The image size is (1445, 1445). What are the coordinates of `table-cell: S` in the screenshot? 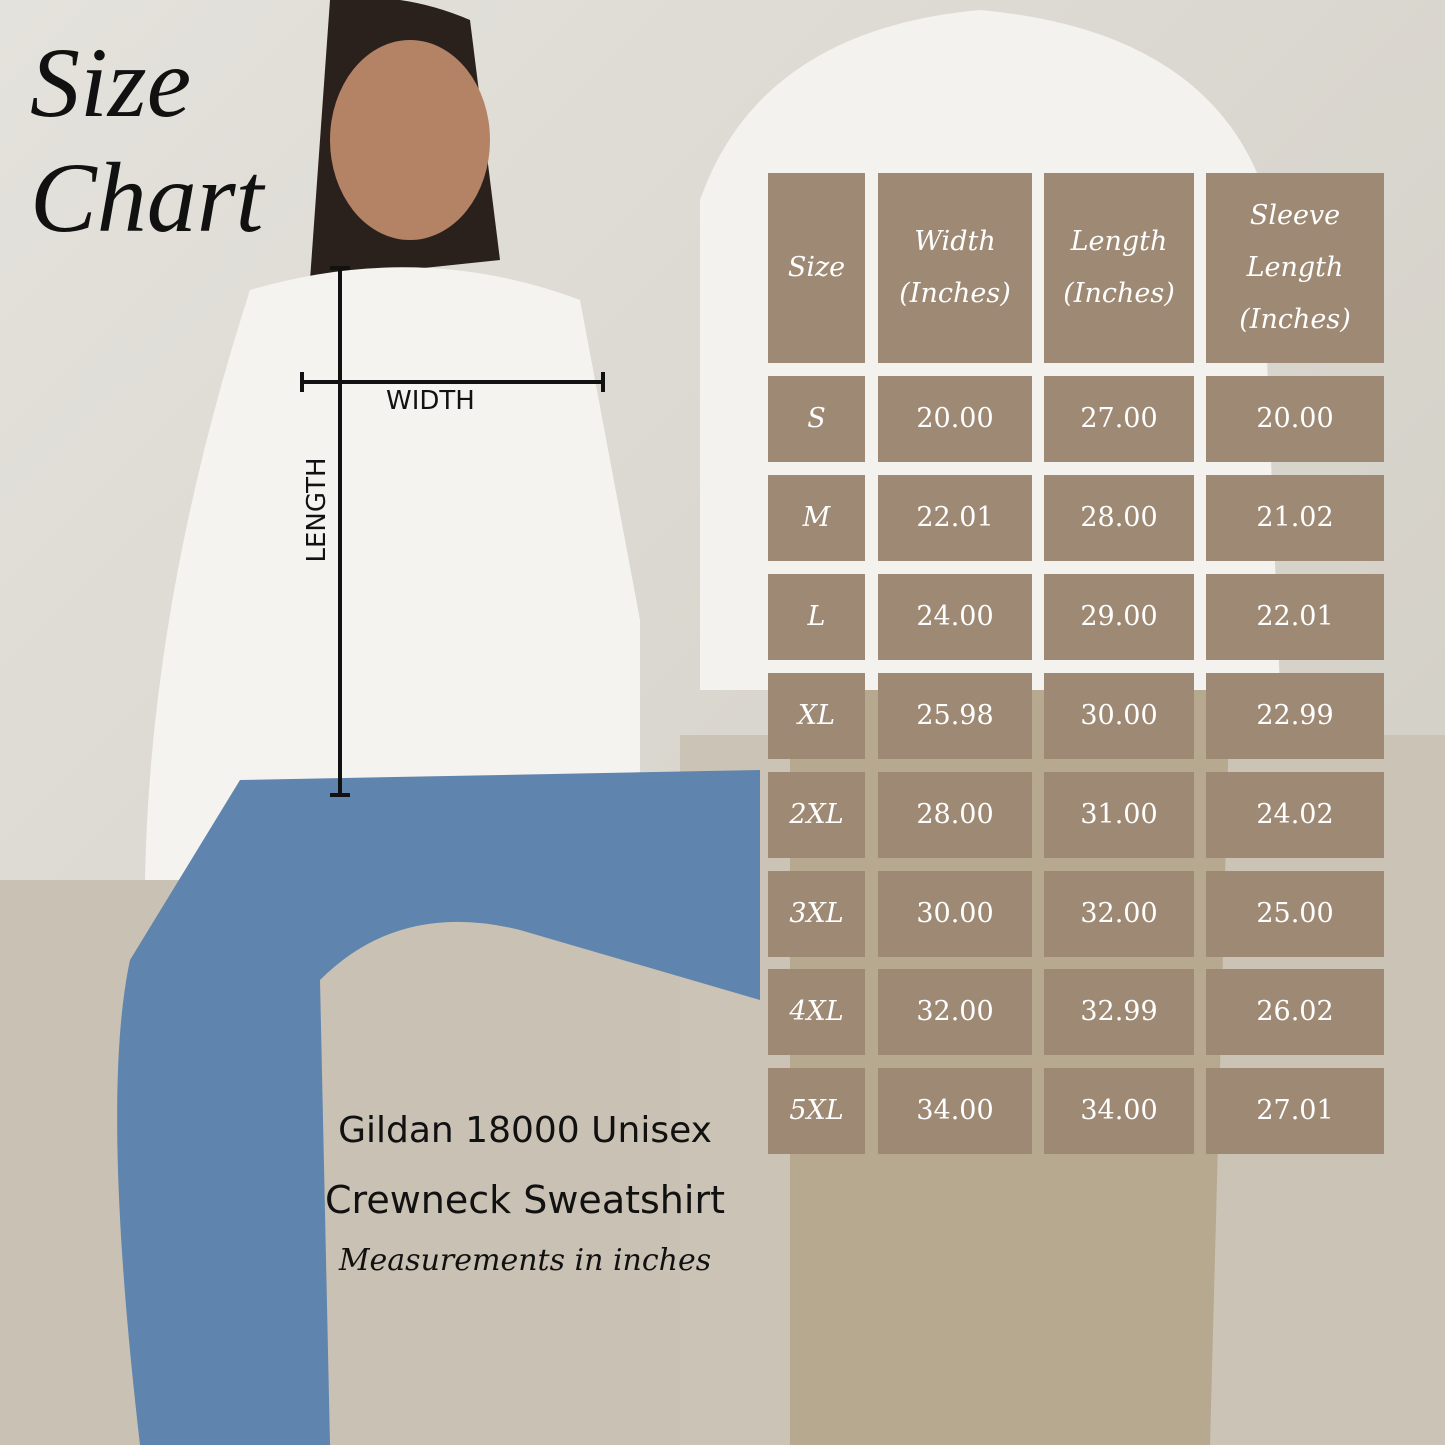 It's located at (816, 419).